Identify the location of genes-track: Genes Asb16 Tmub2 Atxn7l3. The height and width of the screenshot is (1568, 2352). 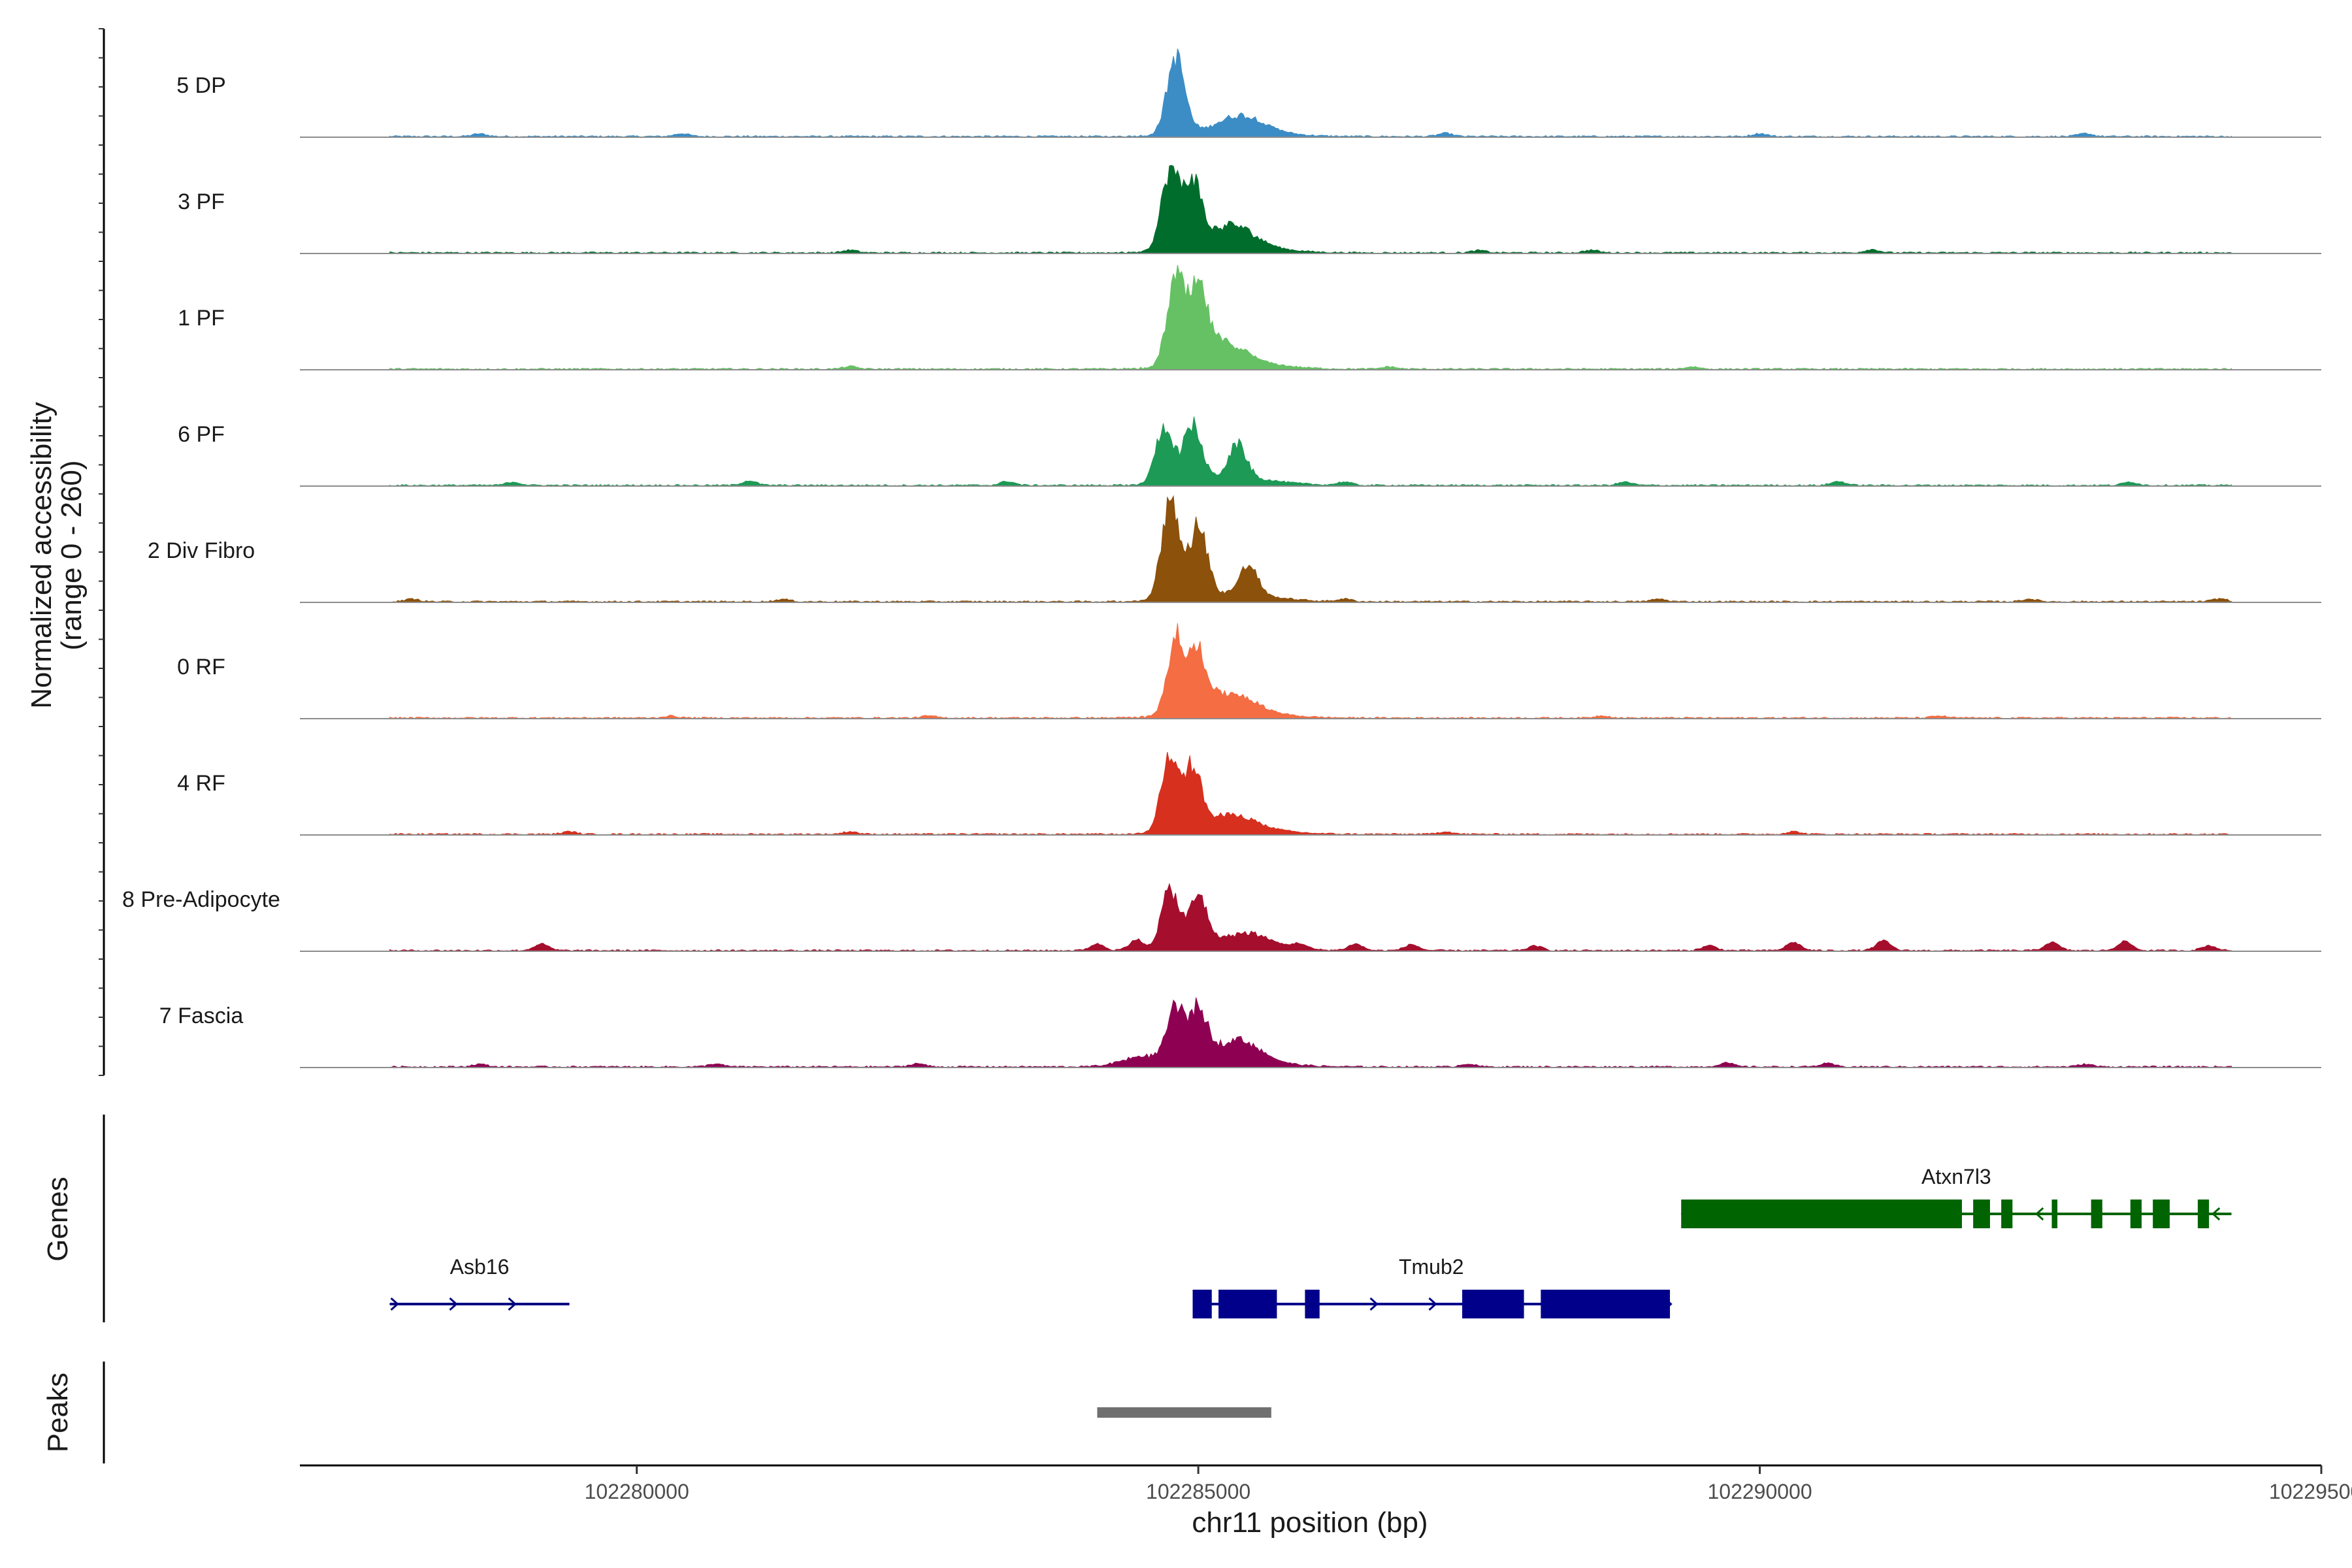
(1137, 1218).